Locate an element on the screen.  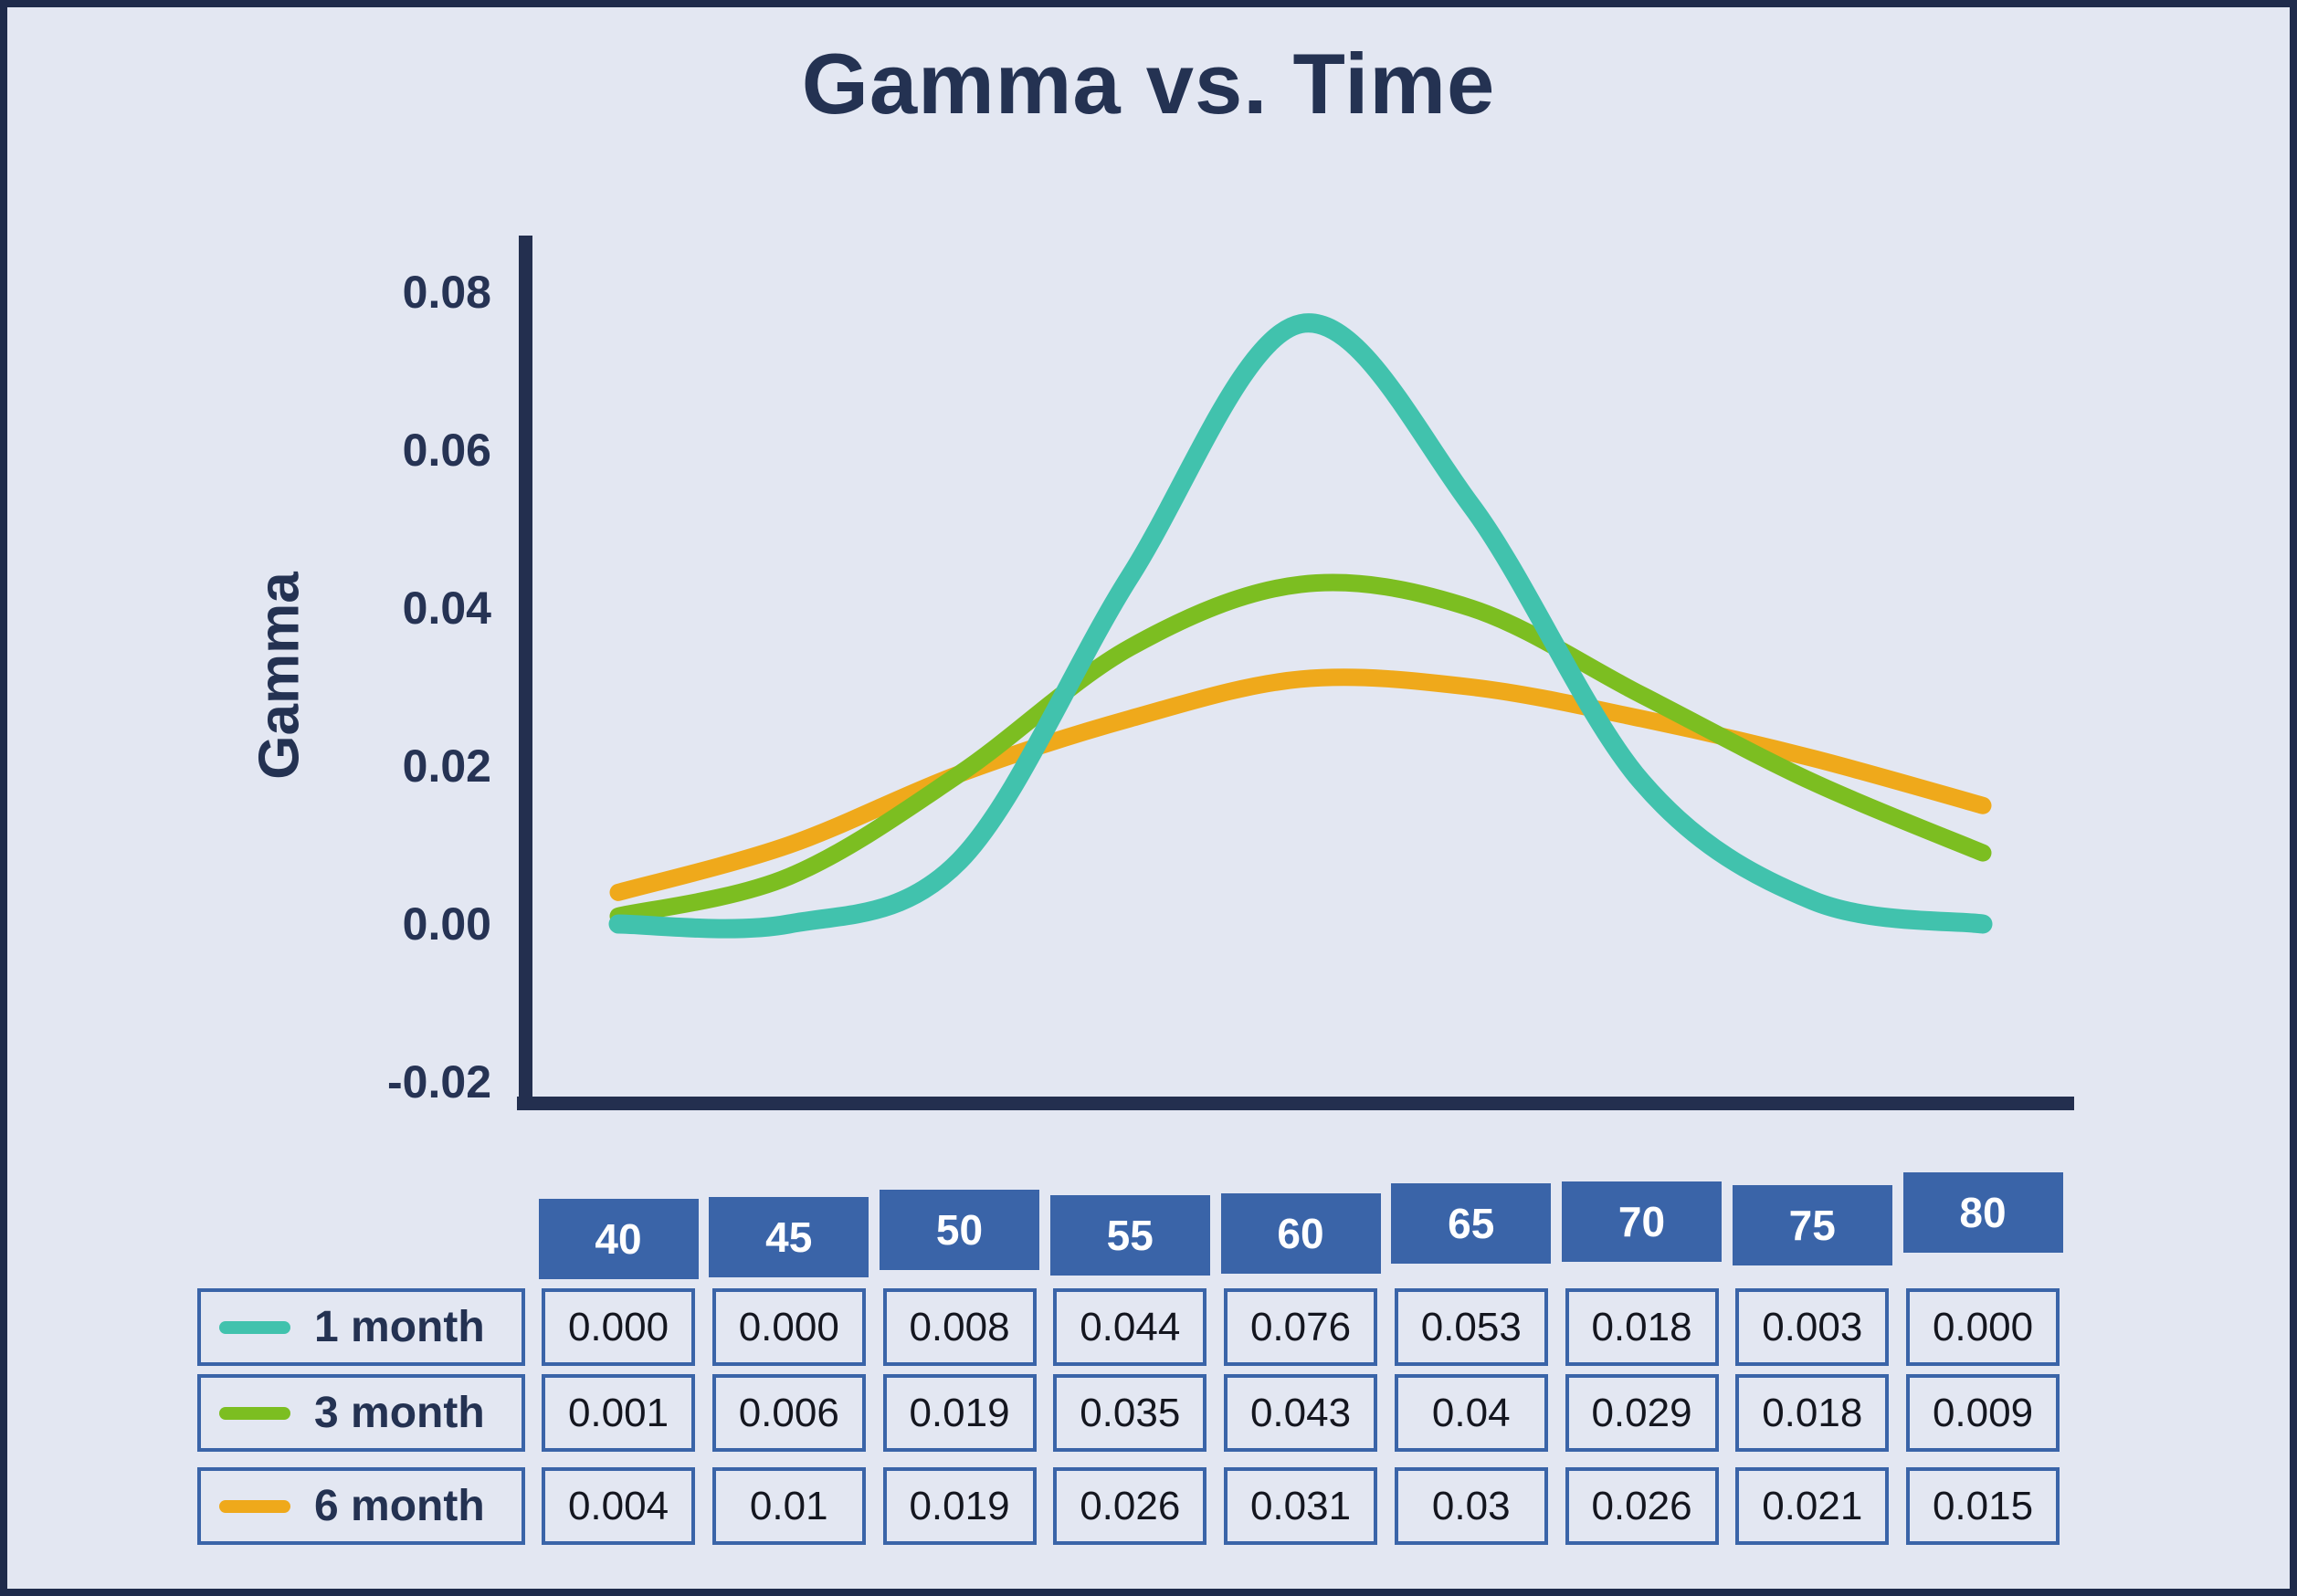
legend-swatch-1-month is located at coordinates (255, 1327).